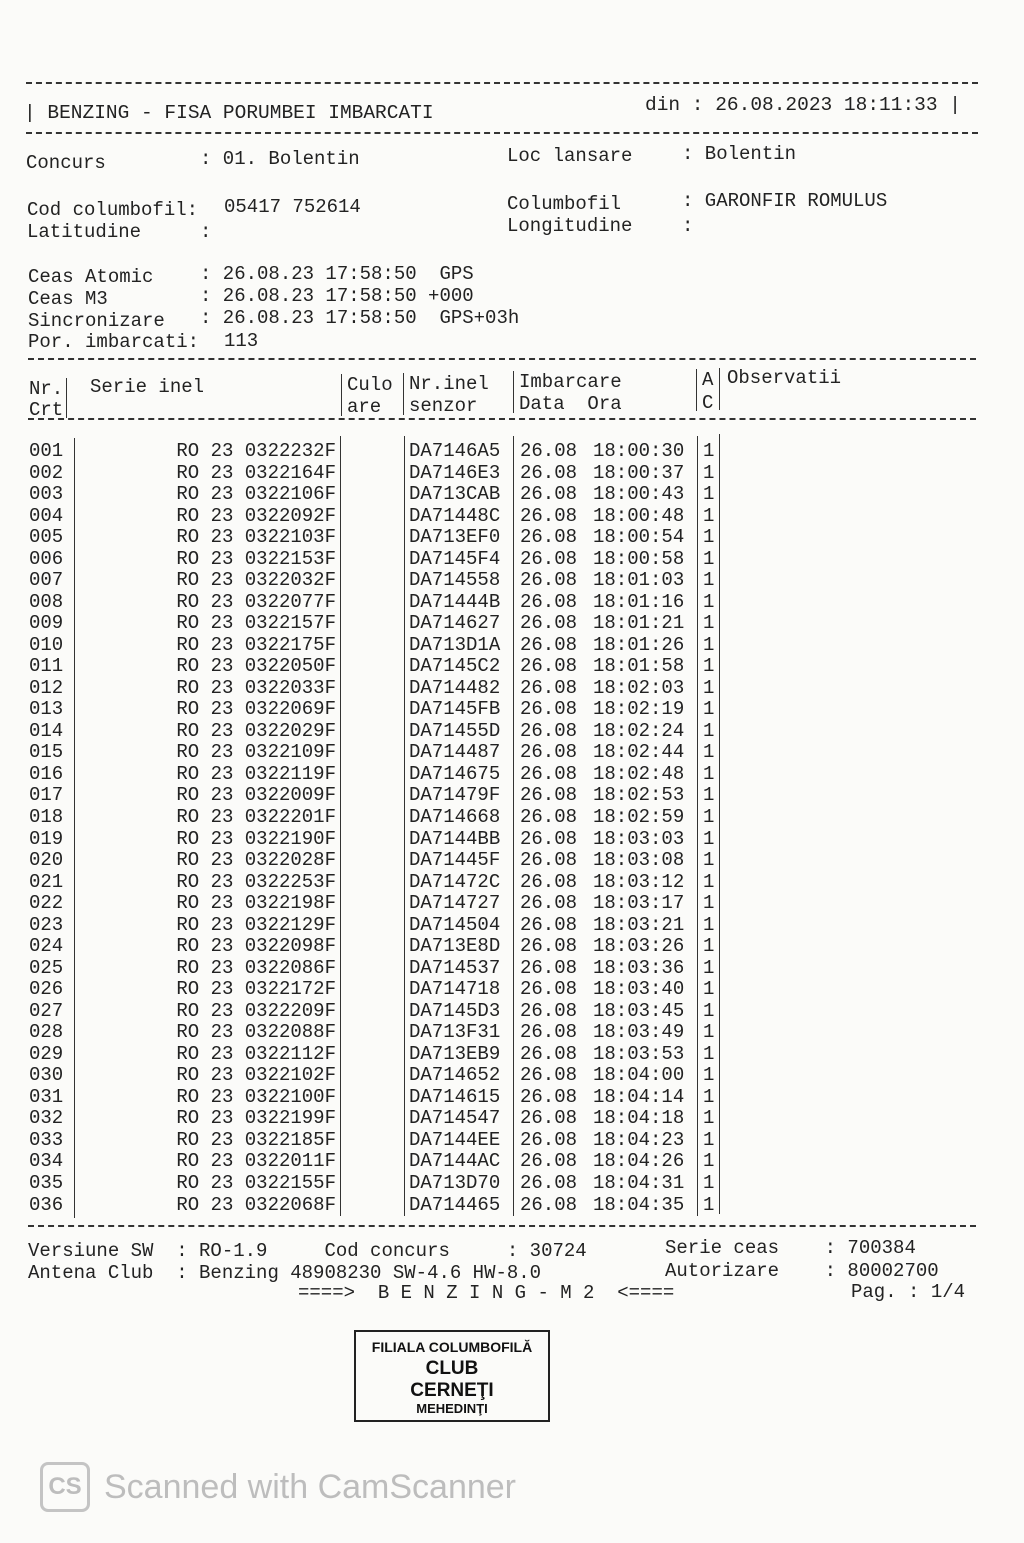  I want to click on table-row: 034 RO 23 0322011F DA7144AC 26.08 18:04:26 1, so click(512, 1162).